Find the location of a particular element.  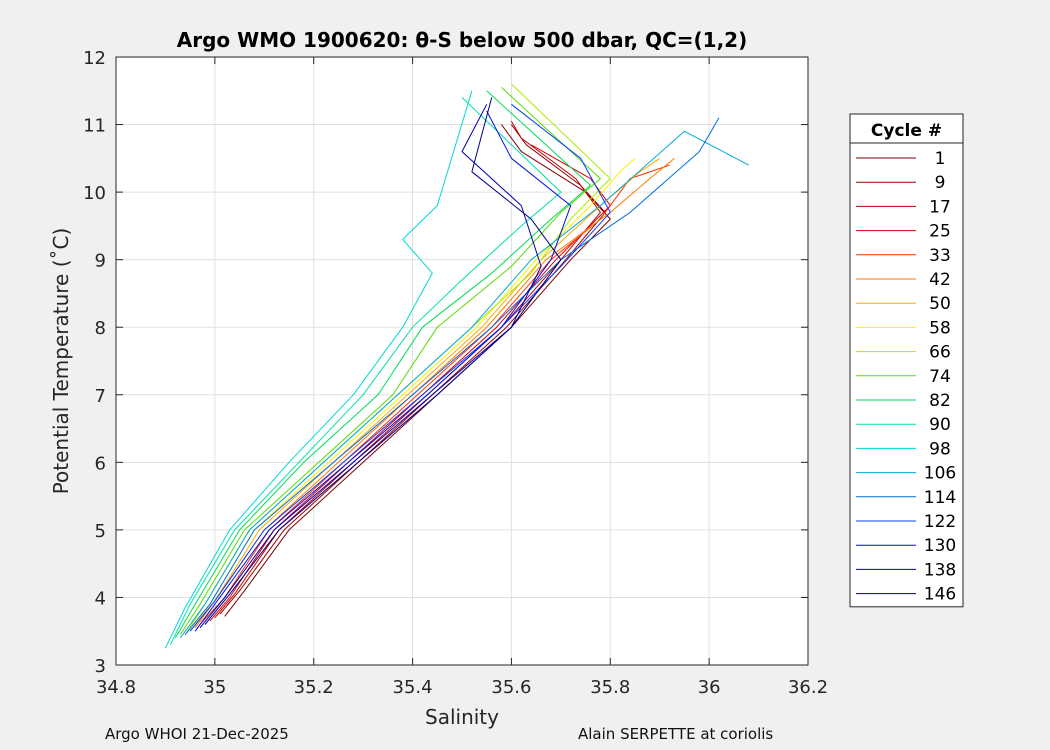

x-tick-label: 34.8 is located at coordinates (116, 687).